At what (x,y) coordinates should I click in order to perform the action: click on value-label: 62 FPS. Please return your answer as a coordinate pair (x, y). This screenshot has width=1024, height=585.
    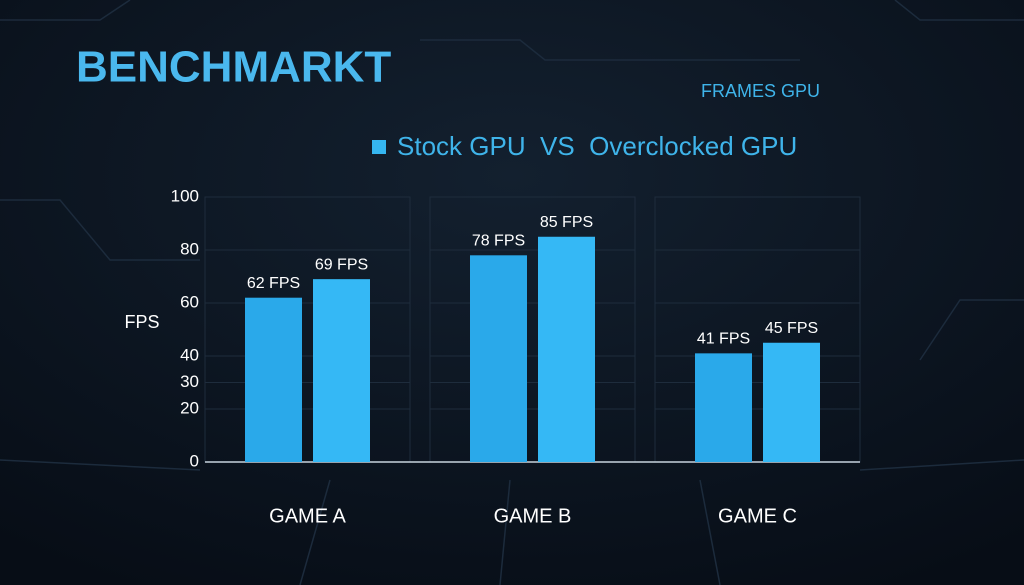
    Looking at the image, I should click on (273, 283).